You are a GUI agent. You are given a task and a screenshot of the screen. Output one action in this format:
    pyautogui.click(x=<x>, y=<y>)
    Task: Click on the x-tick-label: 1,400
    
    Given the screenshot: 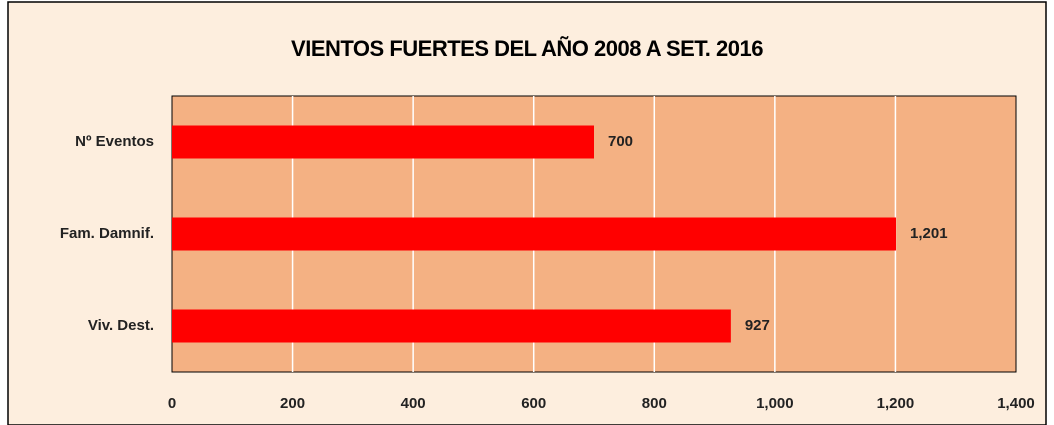 What is the action you would take?
    pyautogui.click(x=1016, y=403)
    